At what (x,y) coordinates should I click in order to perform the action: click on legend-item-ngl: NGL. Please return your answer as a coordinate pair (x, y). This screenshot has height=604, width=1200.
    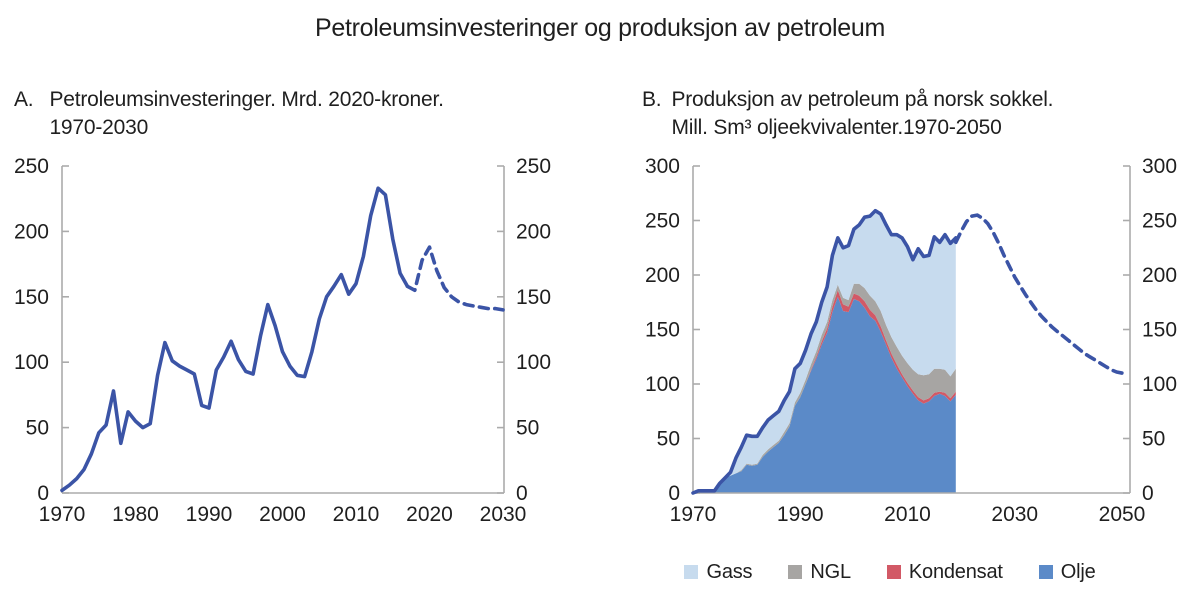
    Looking at the image, I should click on (819, 572).